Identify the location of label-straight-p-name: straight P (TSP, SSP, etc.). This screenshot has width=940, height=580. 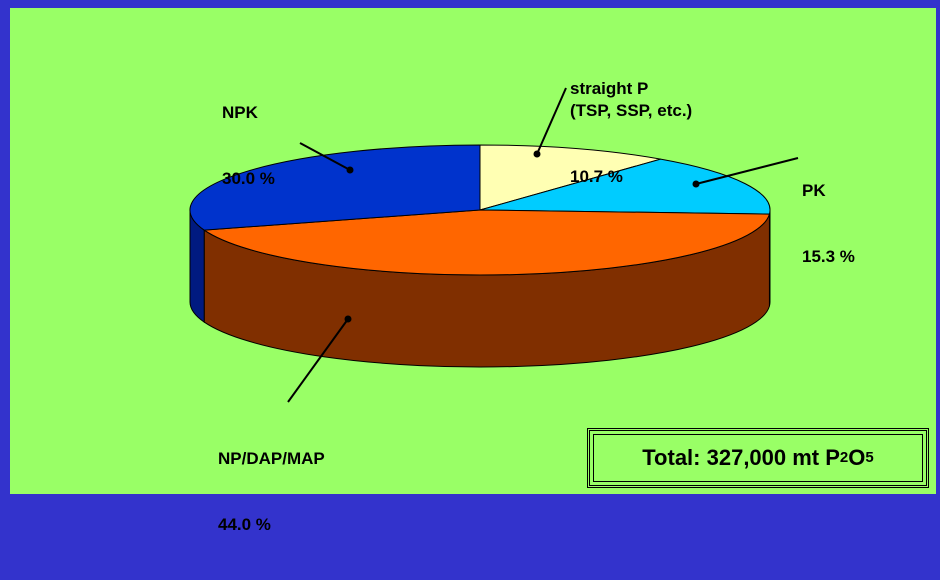
(631, 99).